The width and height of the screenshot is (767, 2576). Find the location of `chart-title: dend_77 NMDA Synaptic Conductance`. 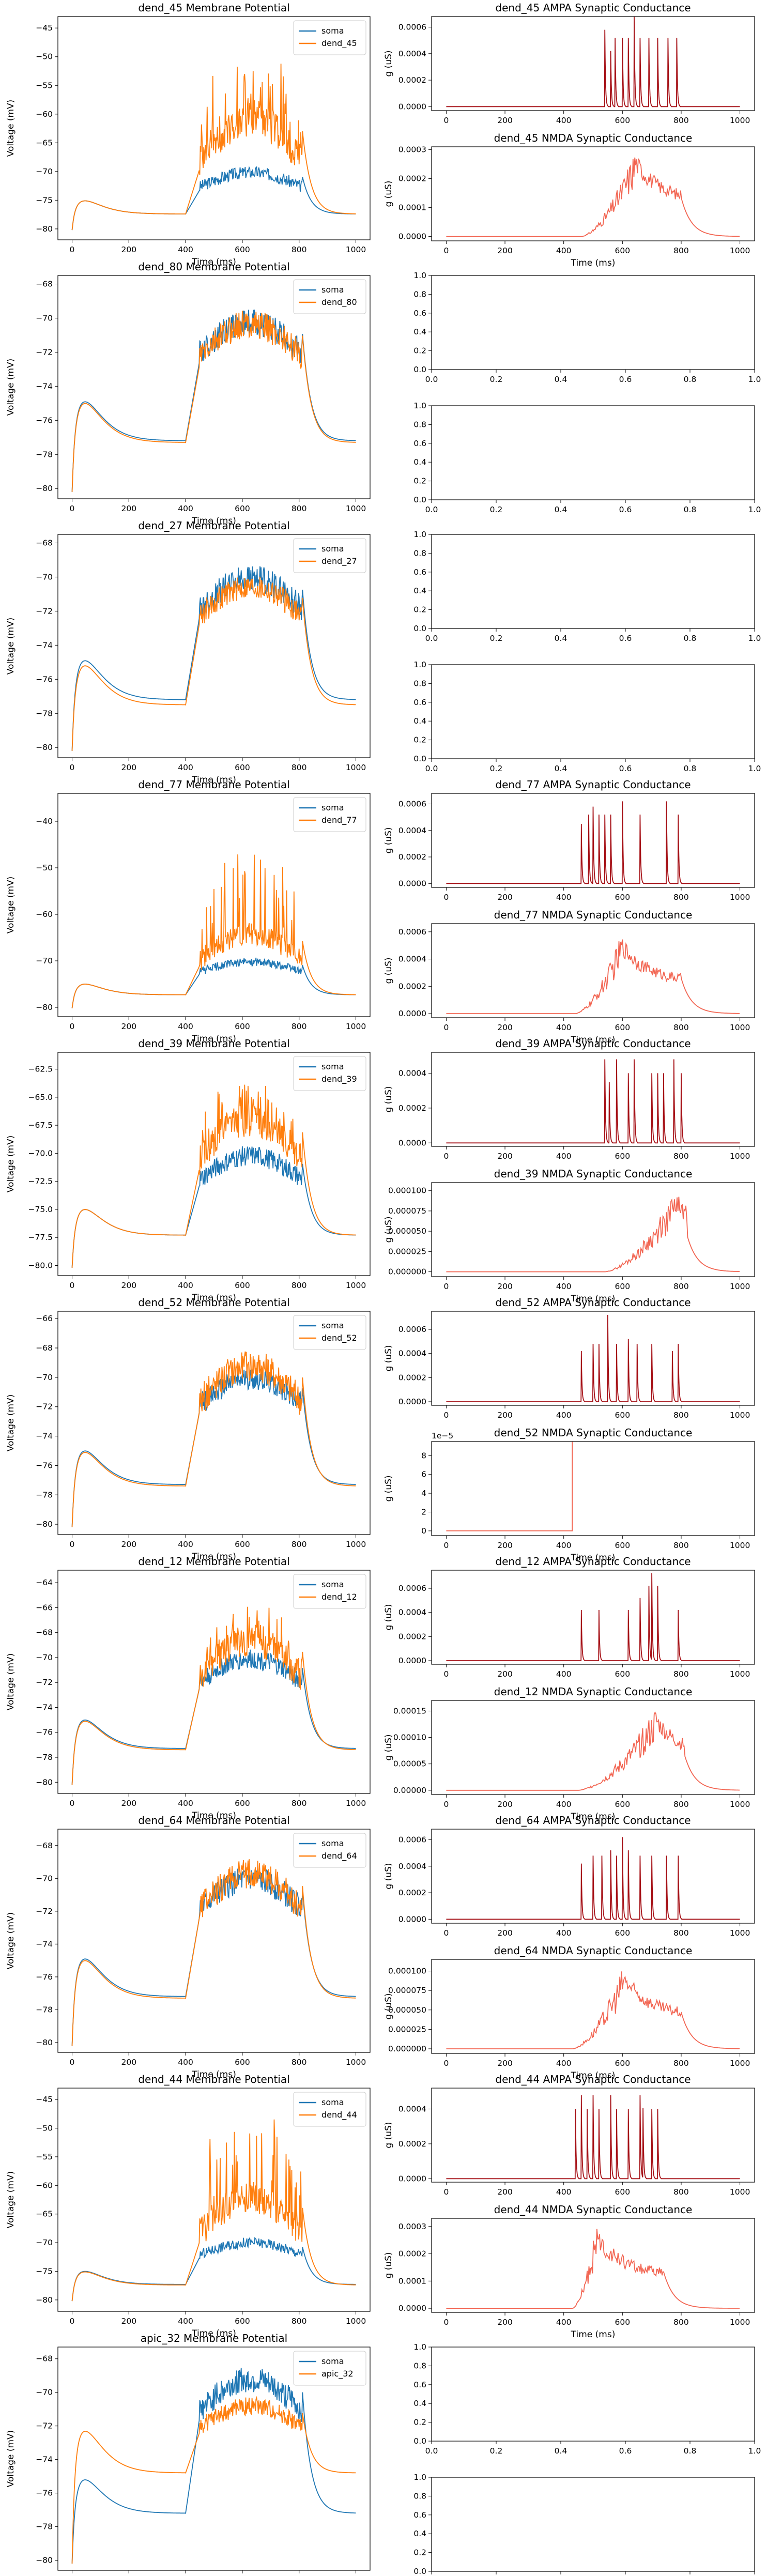

chart-title: dend_77 NMDA Synaptic Conductance is located at coordinates (593, 915).